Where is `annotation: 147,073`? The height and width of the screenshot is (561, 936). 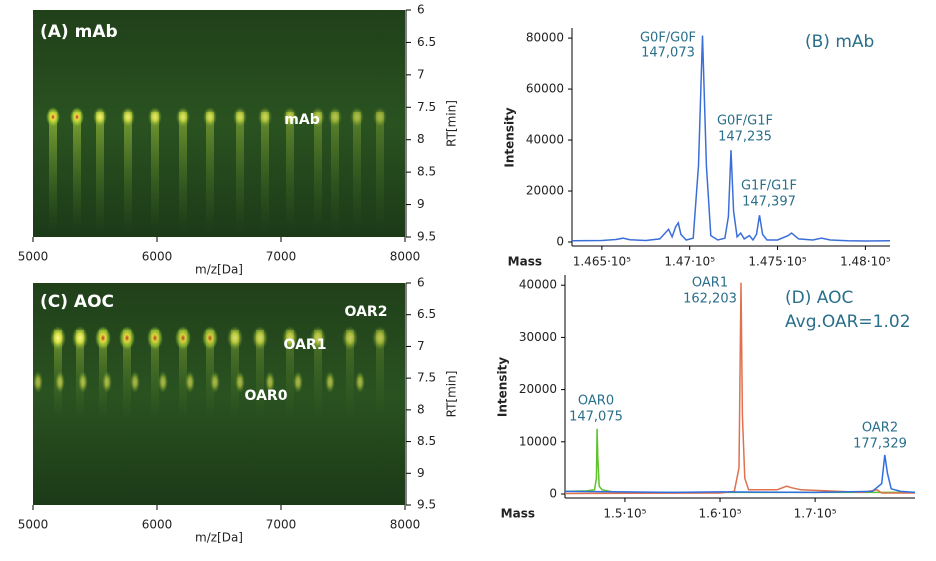
annotation: 147,073 is located at coordinates (668, 53).